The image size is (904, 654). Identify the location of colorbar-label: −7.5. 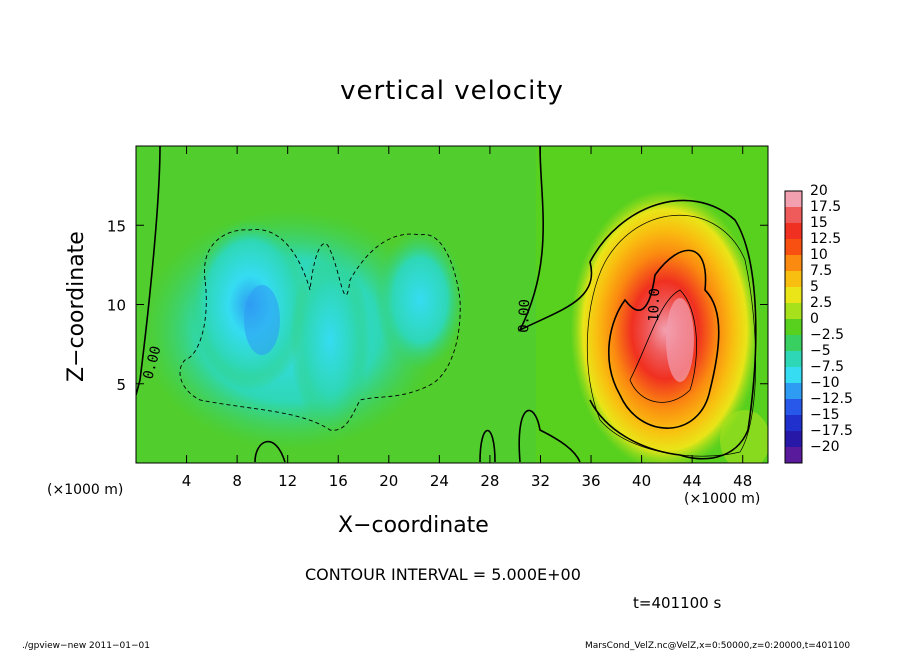
(827, 367).